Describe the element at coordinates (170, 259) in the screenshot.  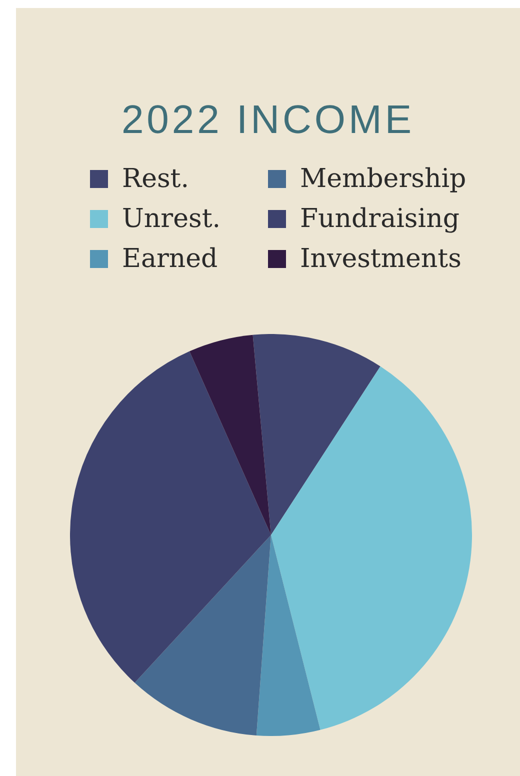
I see `legend-label: Earned` at that location.